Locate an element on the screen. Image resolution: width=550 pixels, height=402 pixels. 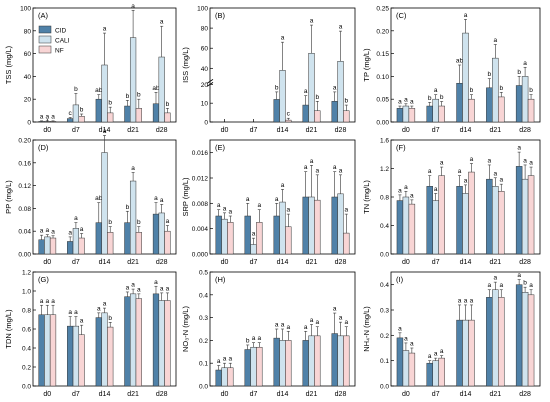
y-axis-label: TP (mg/L) is located at coordinates (366, 65).